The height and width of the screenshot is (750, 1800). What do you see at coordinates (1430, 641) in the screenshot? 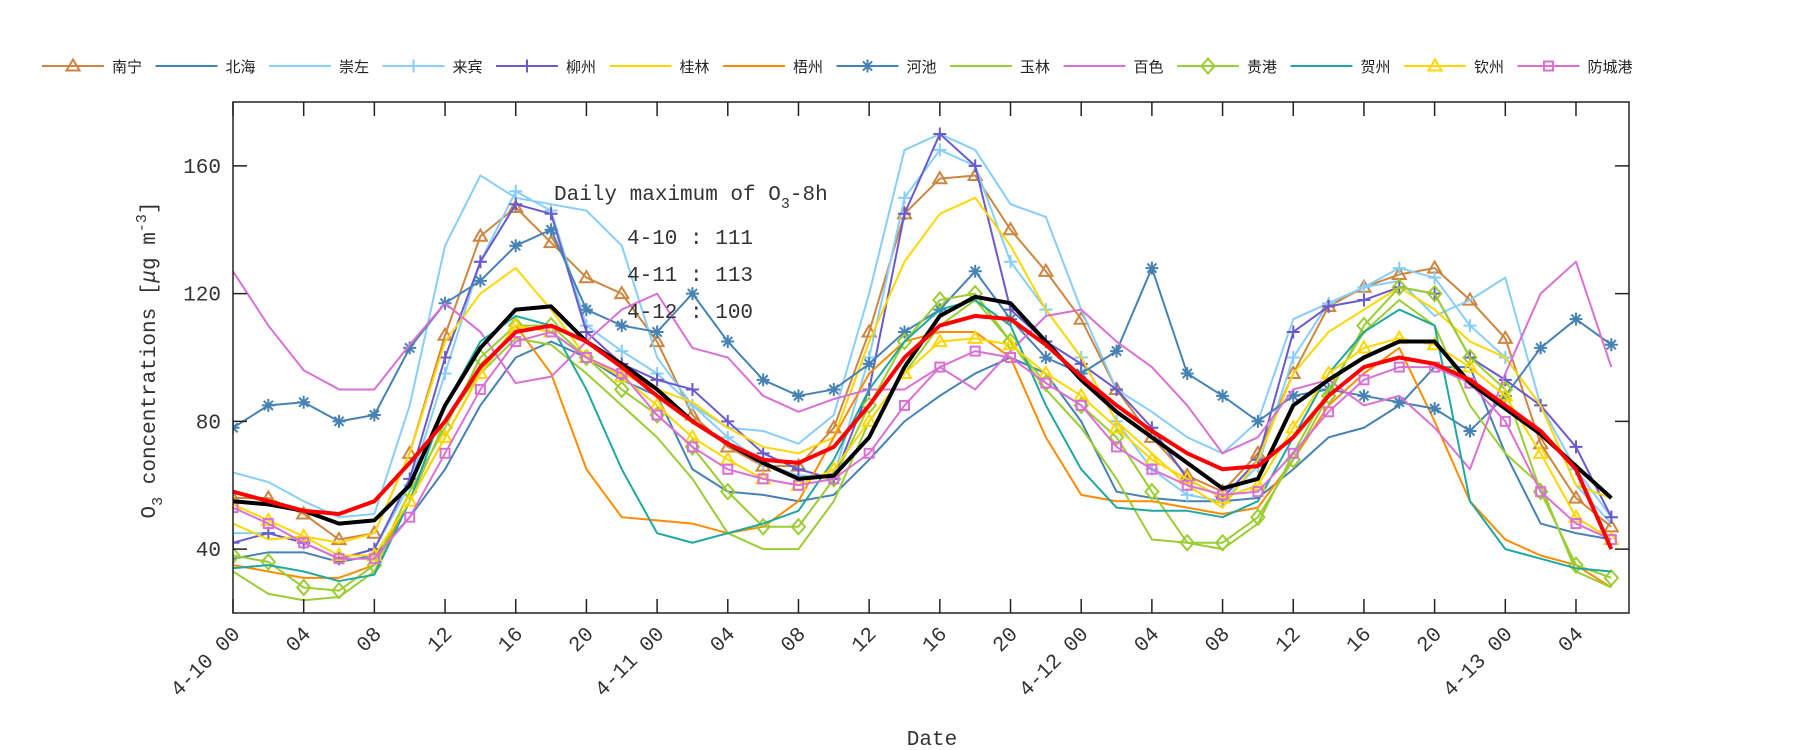
I see `x-tick-label: 20` at bounding box center [1430, 641].